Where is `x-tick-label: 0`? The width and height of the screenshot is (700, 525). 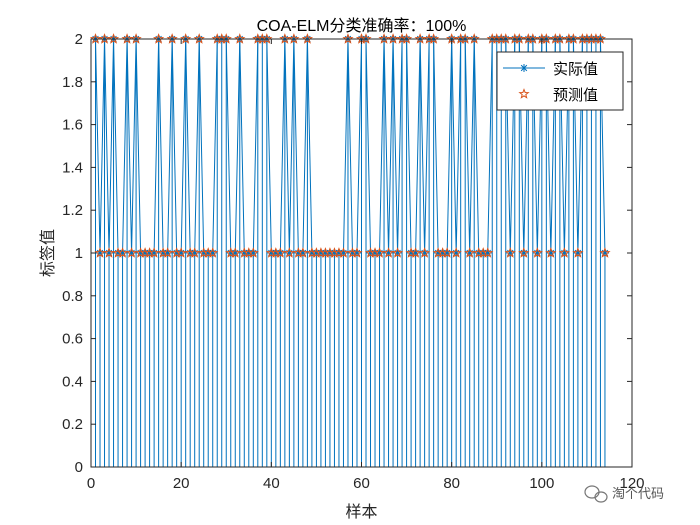 x-tick-label: 0 is located at coordinates (91, 483).